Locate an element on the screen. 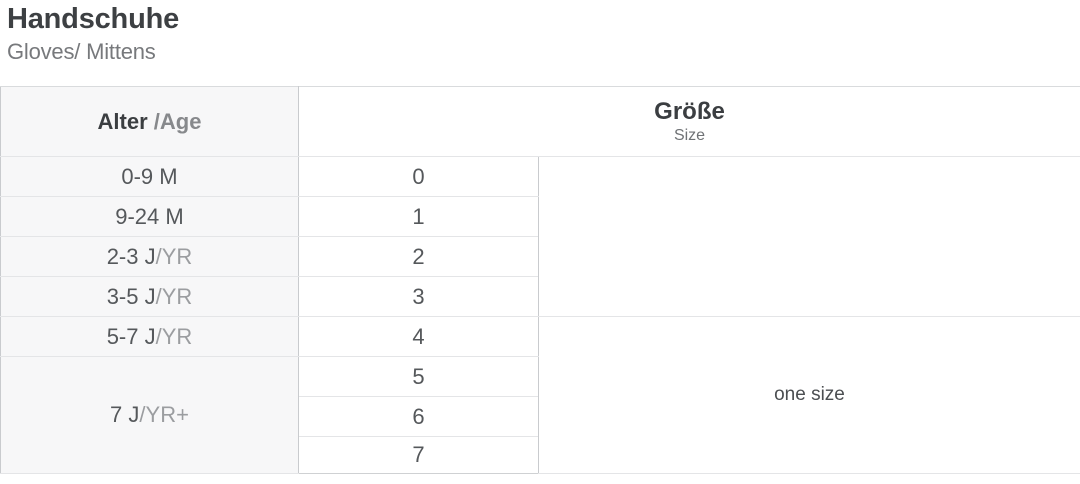 This screenshot has height=484, width=1080. column-header-size: Größe Size is located at coordinates (689, 122).